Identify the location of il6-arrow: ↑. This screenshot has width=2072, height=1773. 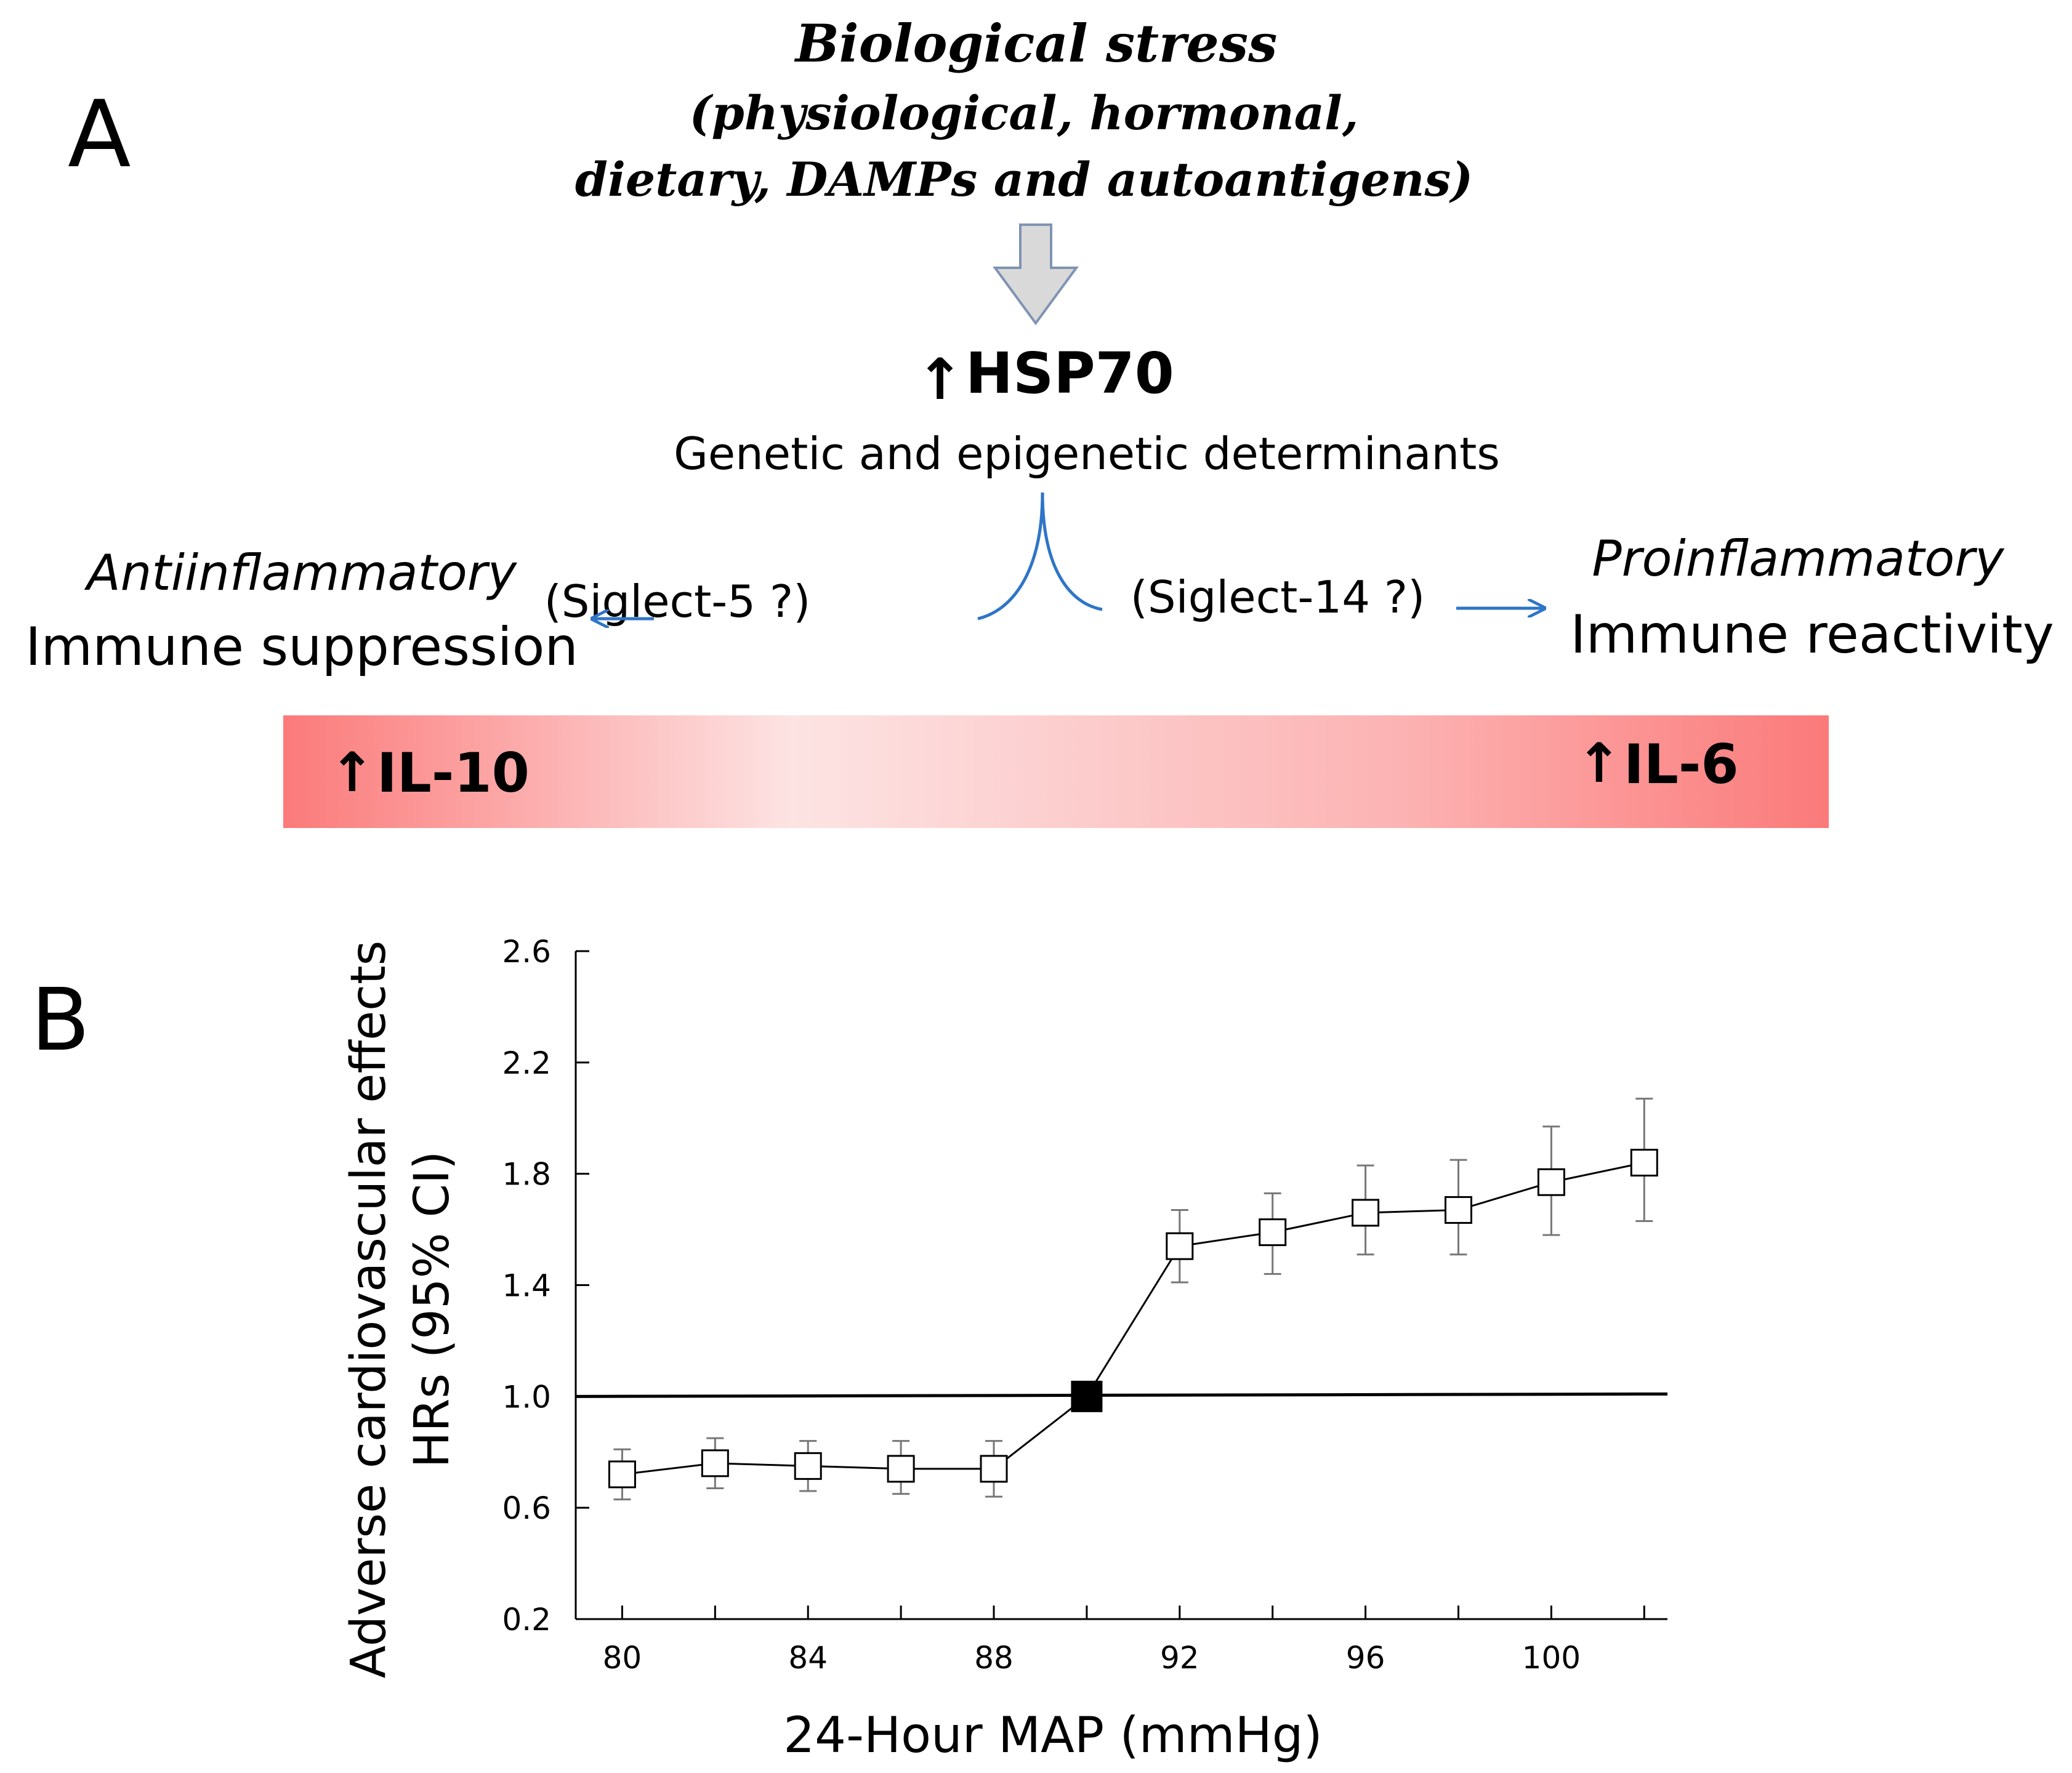
(1599, 763).